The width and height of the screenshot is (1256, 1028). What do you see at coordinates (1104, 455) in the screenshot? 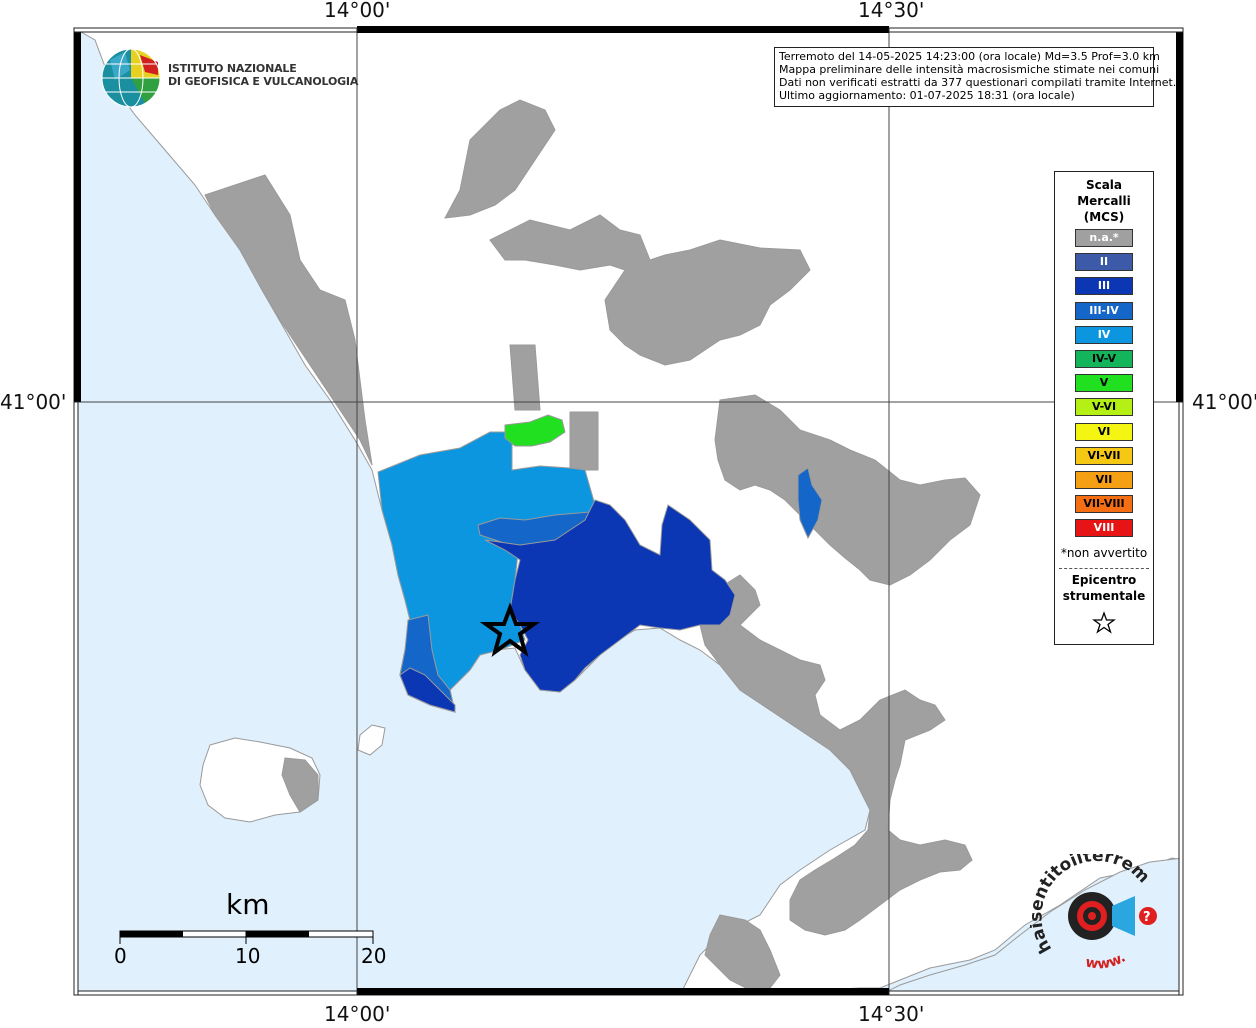
I see `legend-item: VI-VII` at bounding box center [1104, 455].